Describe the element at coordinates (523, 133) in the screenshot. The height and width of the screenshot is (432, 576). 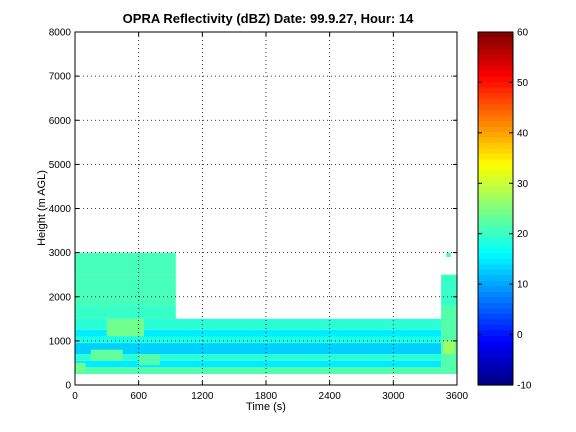
I see `colorbar-tick-label: 40` at that location.